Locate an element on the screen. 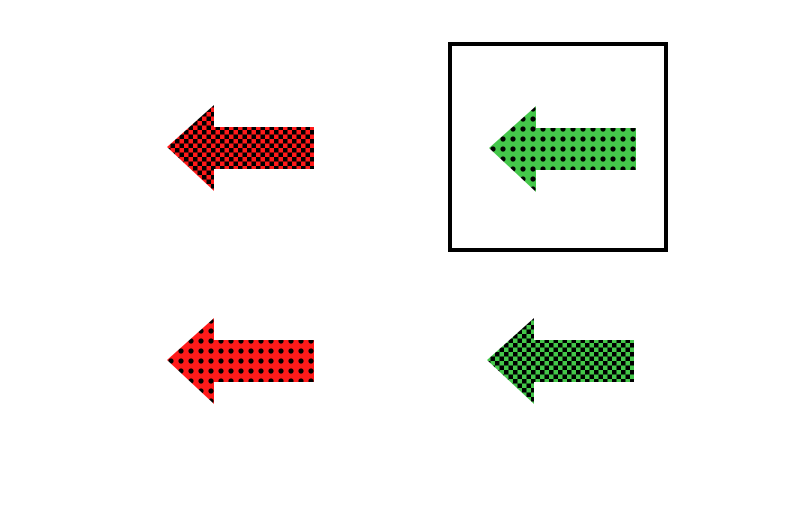 This screenshot has width=800, height=512. arrow-tile-red-checkered is located at coordinates (240, 148).